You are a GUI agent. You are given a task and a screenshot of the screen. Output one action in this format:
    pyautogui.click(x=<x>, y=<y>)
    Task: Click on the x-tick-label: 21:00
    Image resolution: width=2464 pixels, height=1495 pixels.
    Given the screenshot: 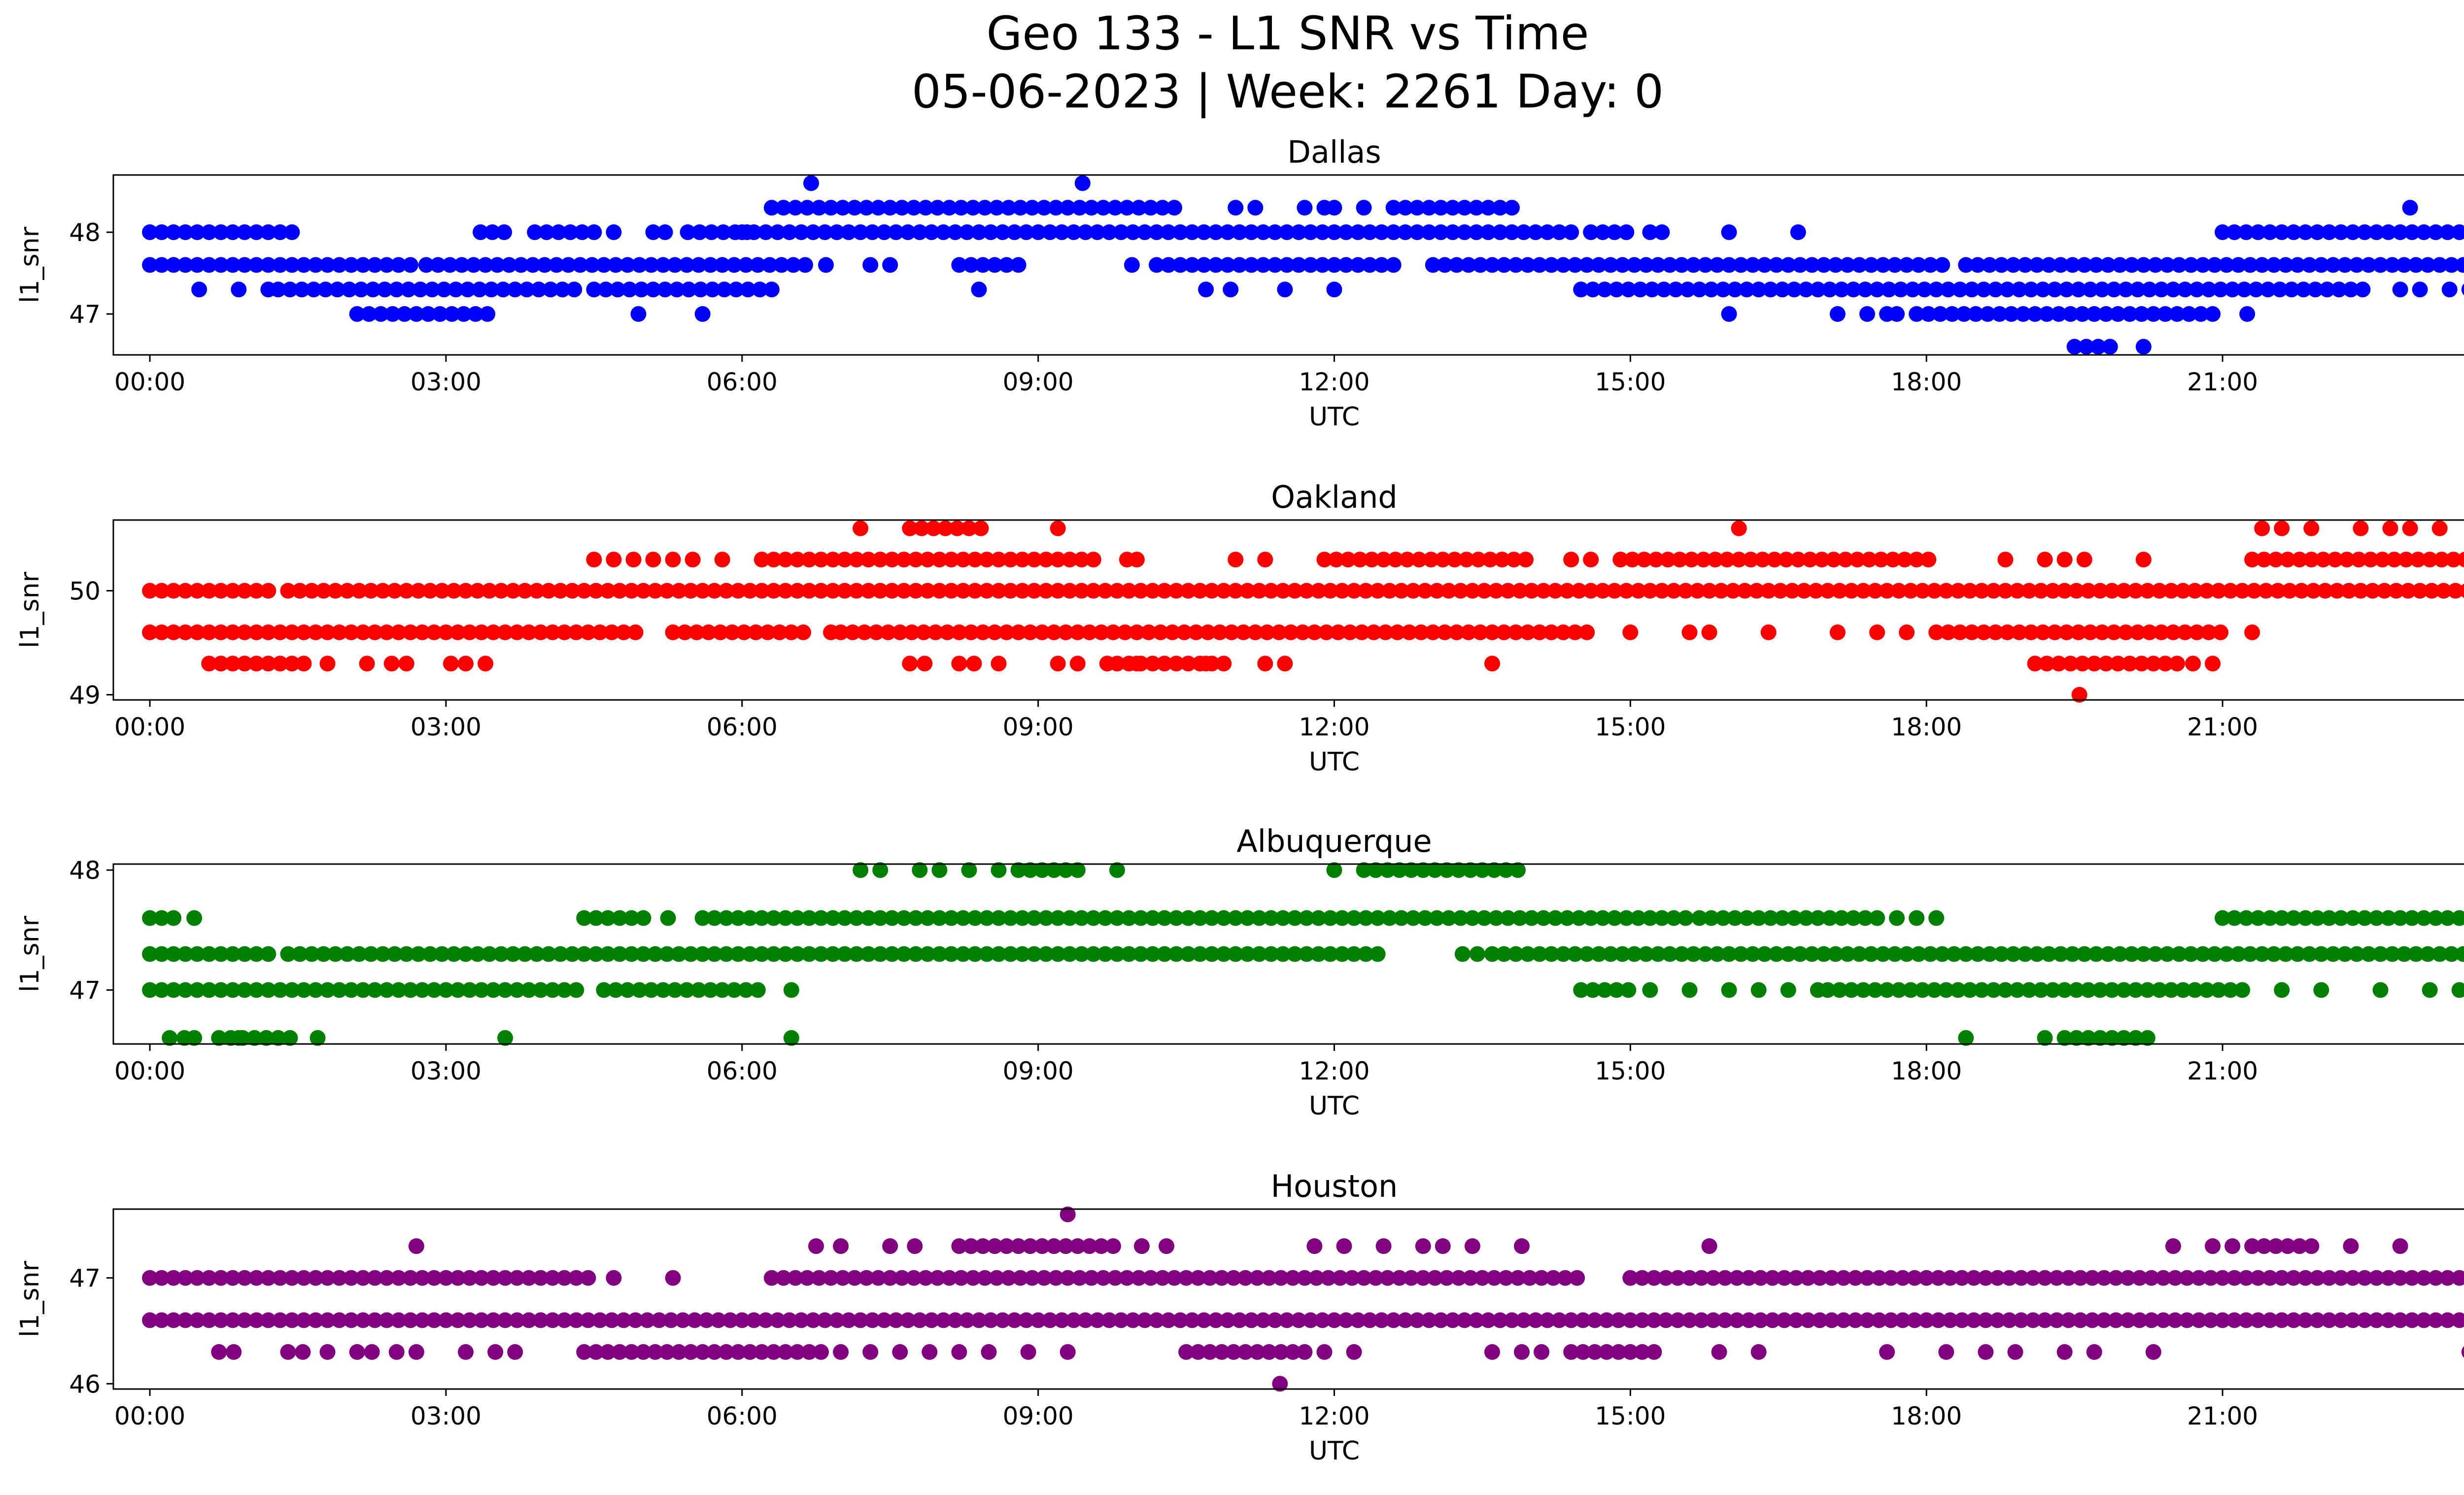 What is the action you would take?
    pyautogui.click(x=2222, y=1416)
    